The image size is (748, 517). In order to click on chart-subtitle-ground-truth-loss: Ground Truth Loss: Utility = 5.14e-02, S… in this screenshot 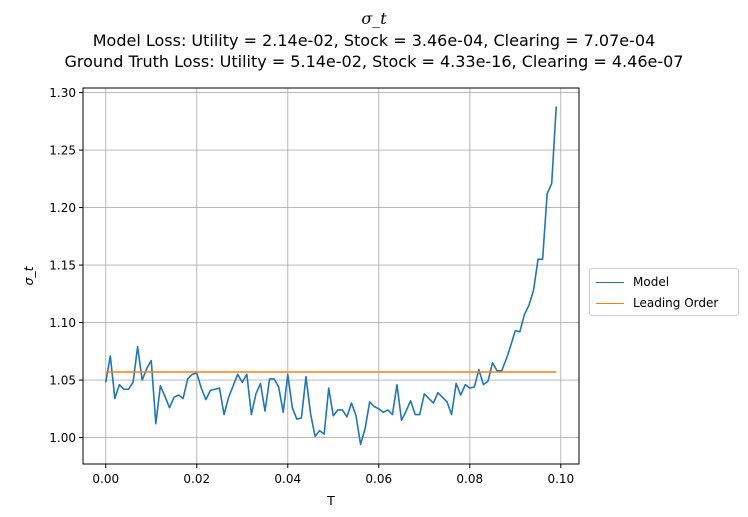, I will do `click(374, 61)`.